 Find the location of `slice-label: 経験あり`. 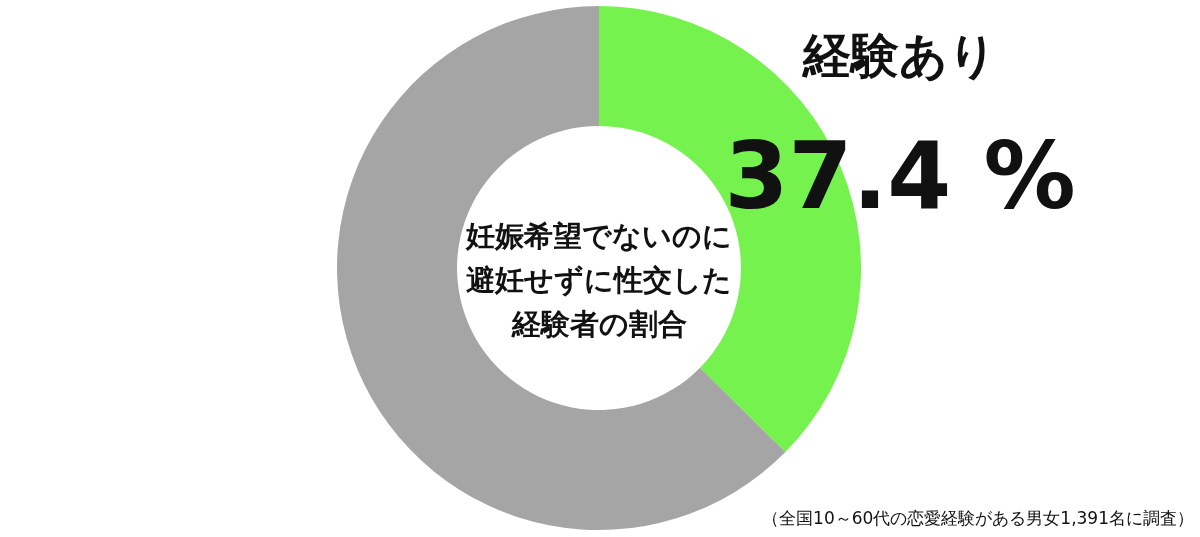

slice-label: 経験あり is located at coordinates (899, 55).